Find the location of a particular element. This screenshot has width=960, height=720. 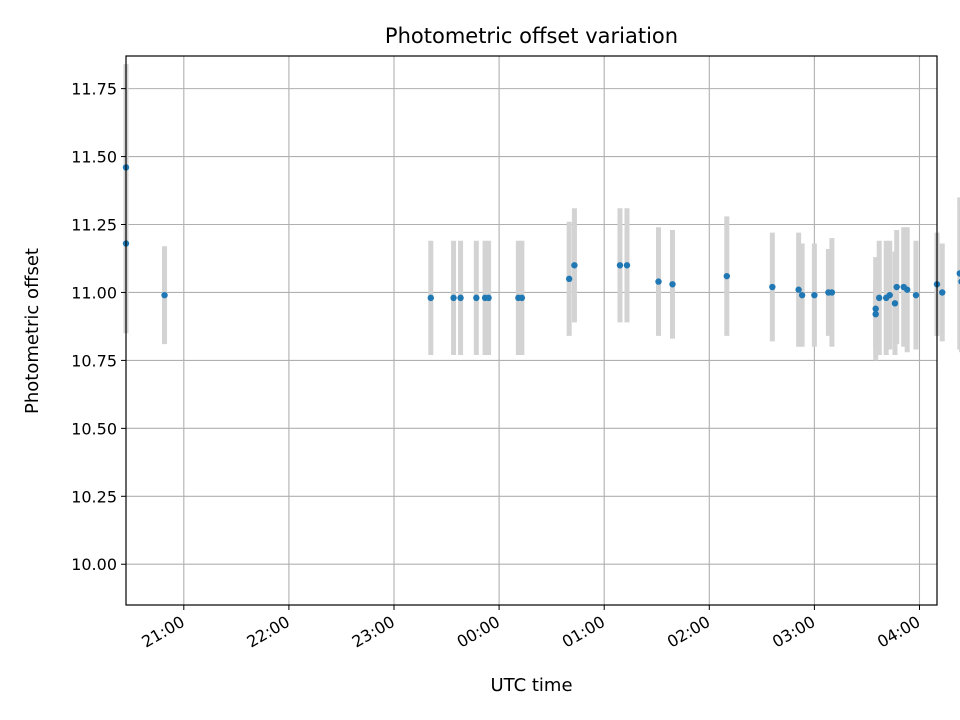

x-axis-title: UTC time is located at coordinates (531, 685).